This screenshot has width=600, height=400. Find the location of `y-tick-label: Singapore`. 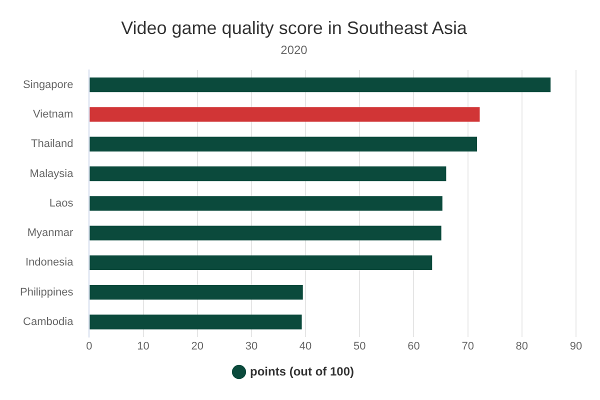

y-tick-label: Singapore is located at coordinates (48, 84).